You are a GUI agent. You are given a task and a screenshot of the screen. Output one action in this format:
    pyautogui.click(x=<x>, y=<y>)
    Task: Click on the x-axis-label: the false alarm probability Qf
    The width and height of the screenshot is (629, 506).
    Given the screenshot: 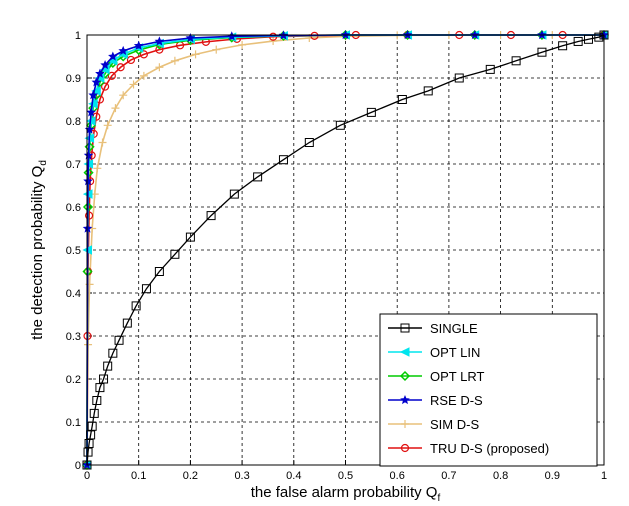 What is the action you would take?
    pyautogui.click(x=346, y=494)
    